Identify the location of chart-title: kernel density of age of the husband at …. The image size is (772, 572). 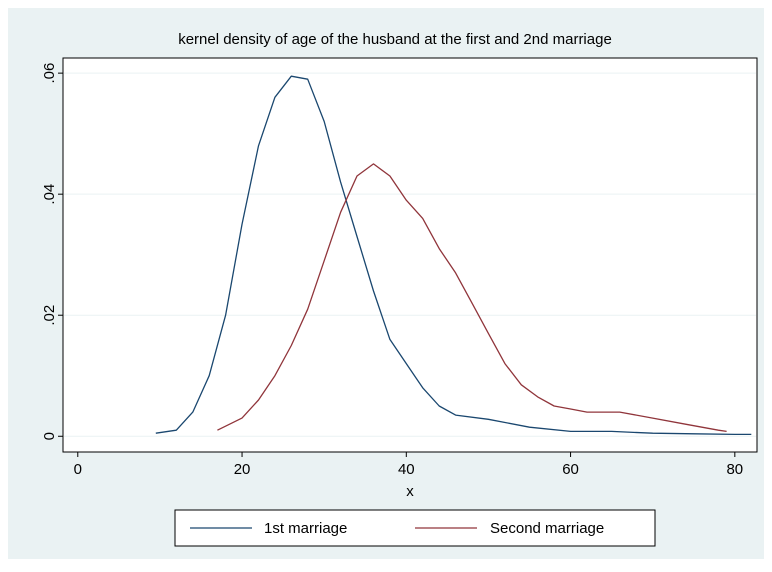
(395, 39).